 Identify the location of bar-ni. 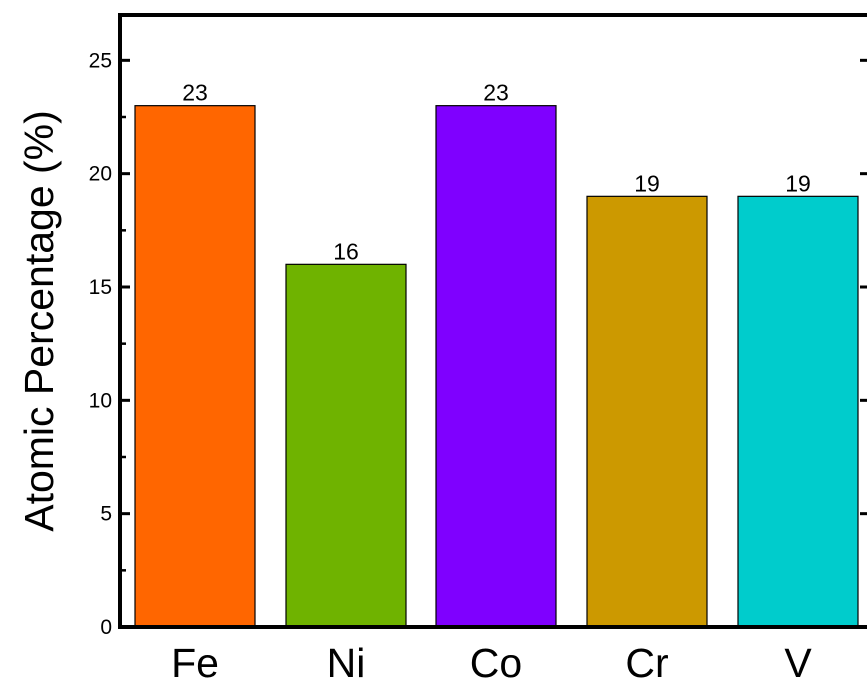
(346, 445).